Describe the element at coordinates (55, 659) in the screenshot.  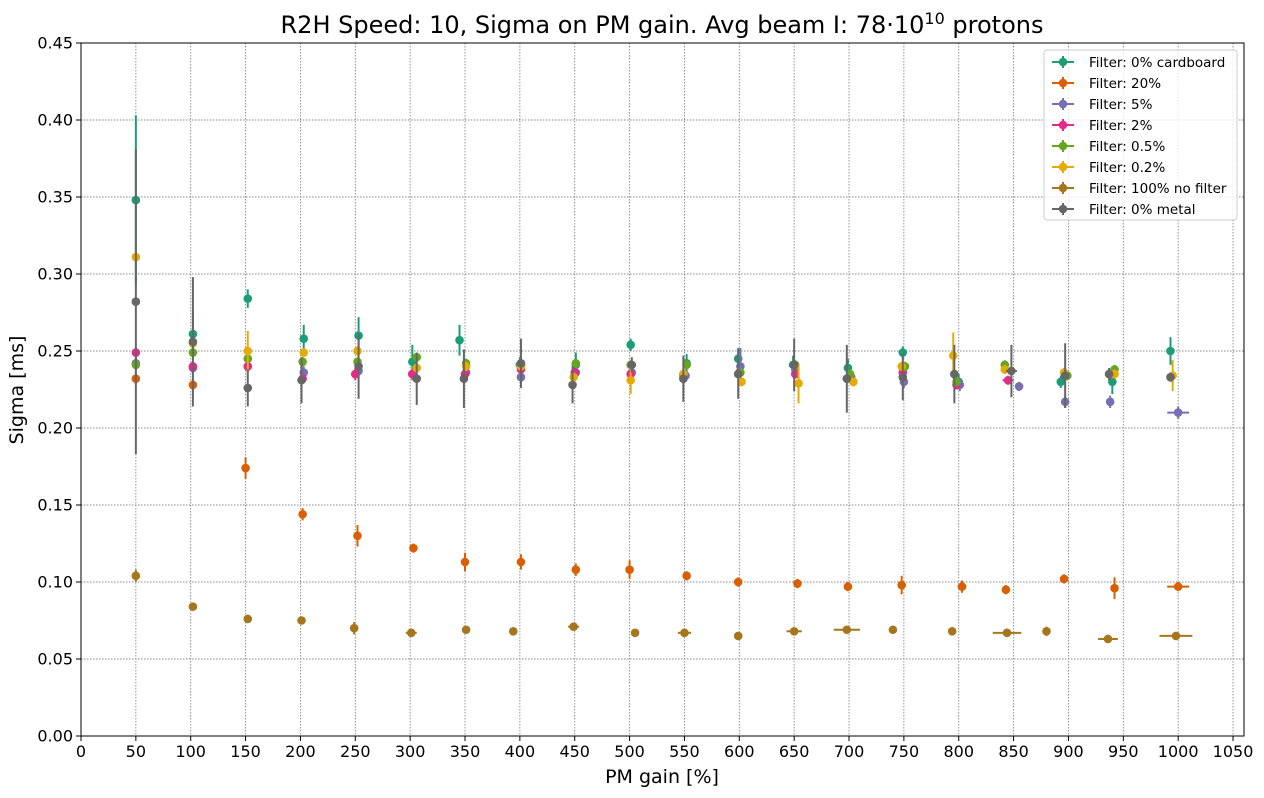
I see `y-tick-label: 0.05` at that location.